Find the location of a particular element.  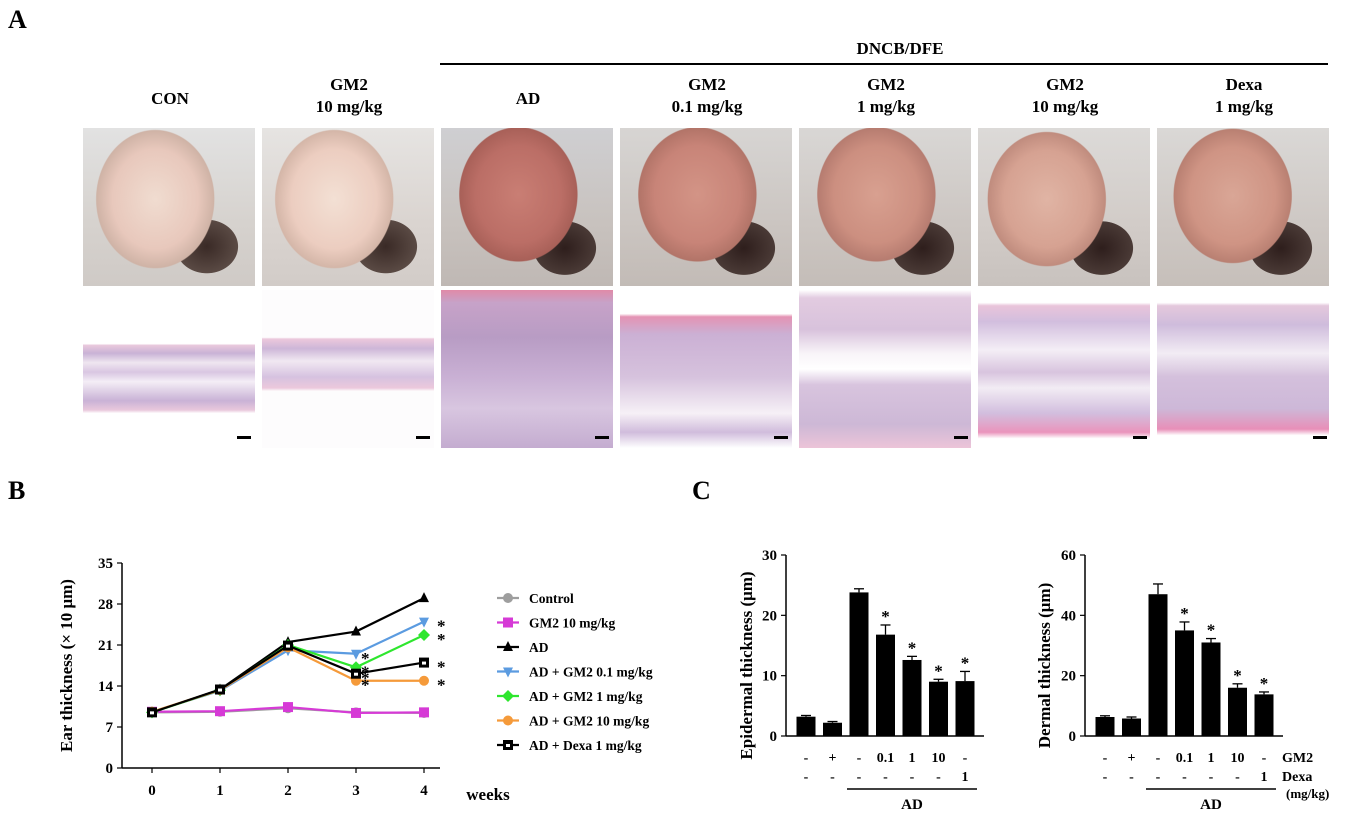

panel-a-letter: A is located at coordinates (17, 19).